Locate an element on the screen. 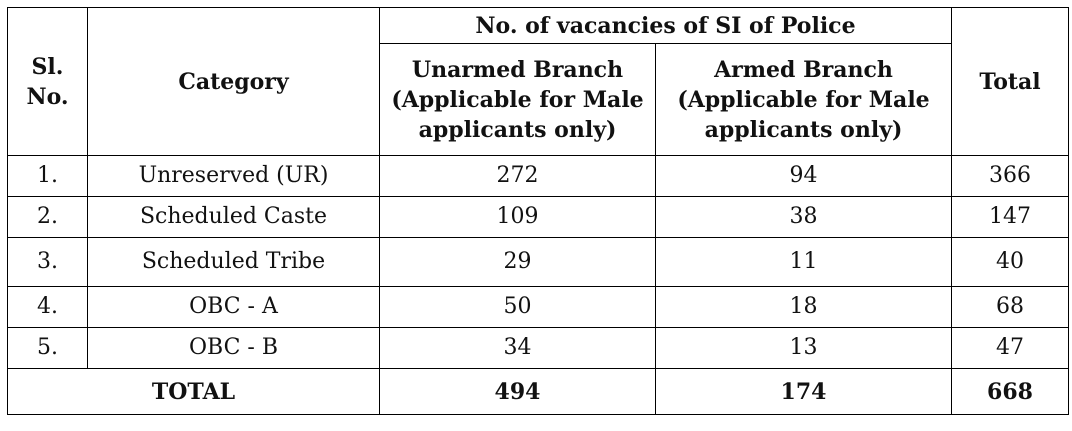  cell-sl: 5. is located at coordinates (47, 348).